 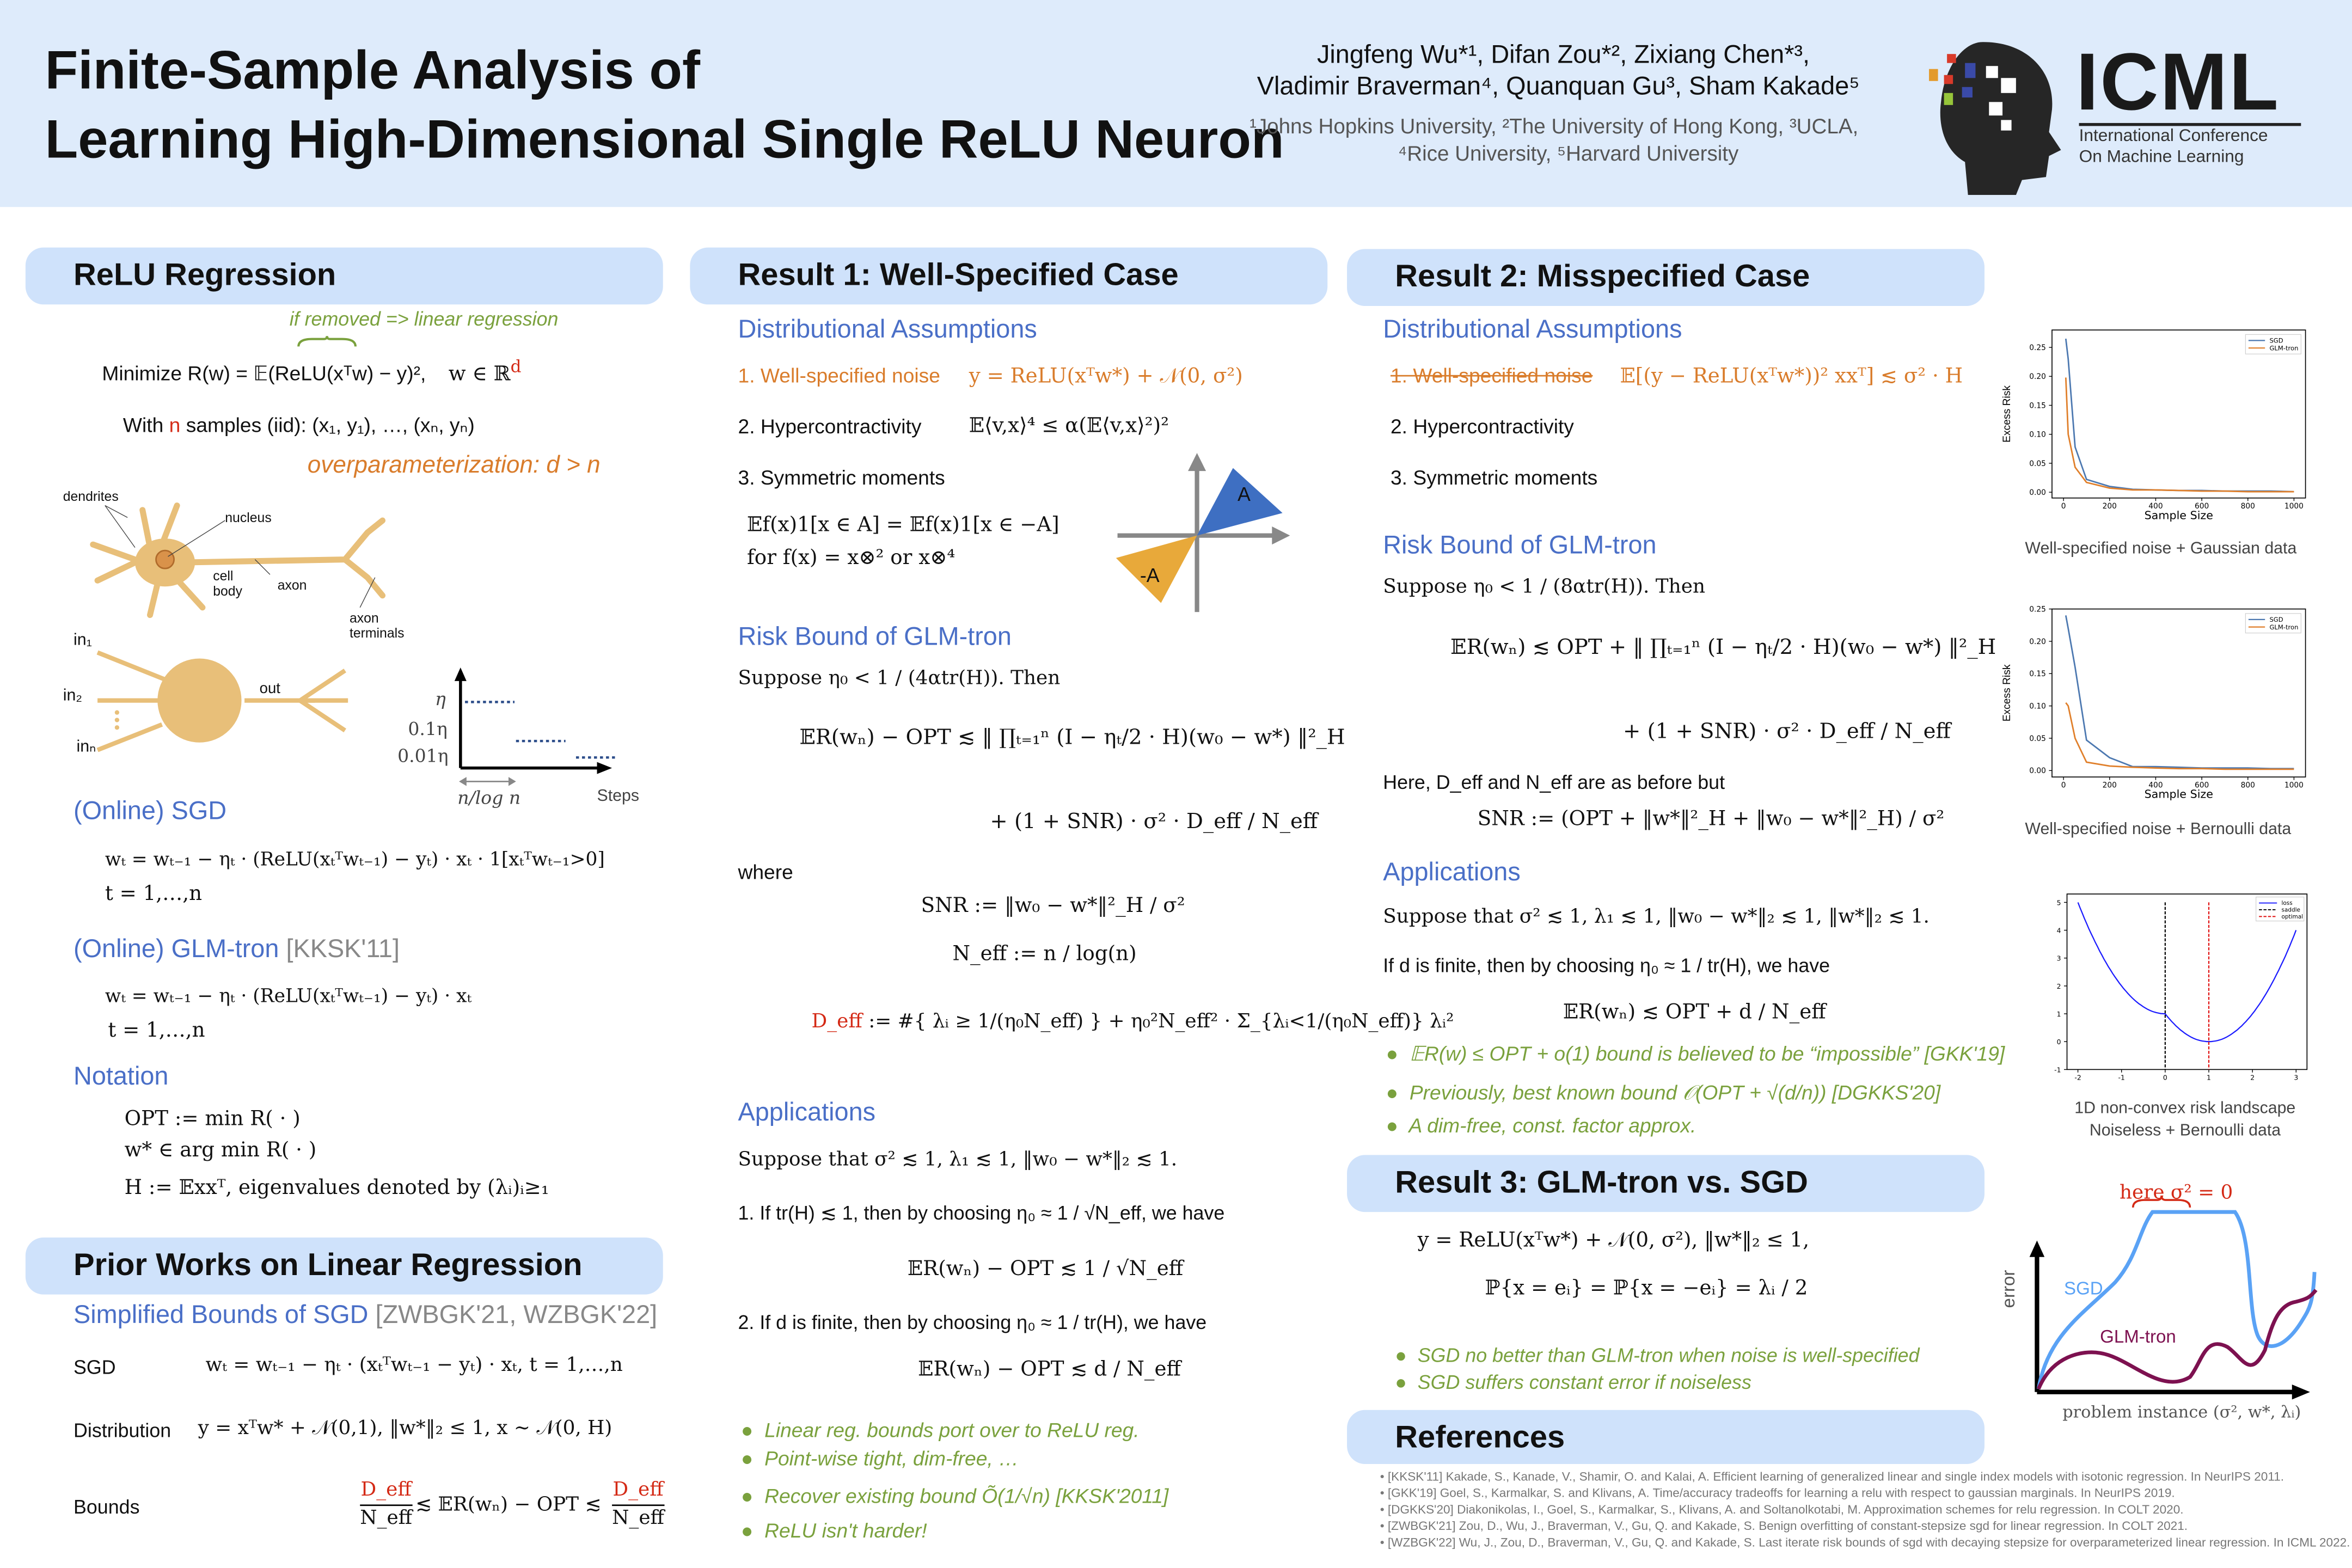 What do you see at coordinates (454, 466) in the screenshot?
I see `overparameterization-note: overparameterization: d > n` at bounding box center [454, 466].